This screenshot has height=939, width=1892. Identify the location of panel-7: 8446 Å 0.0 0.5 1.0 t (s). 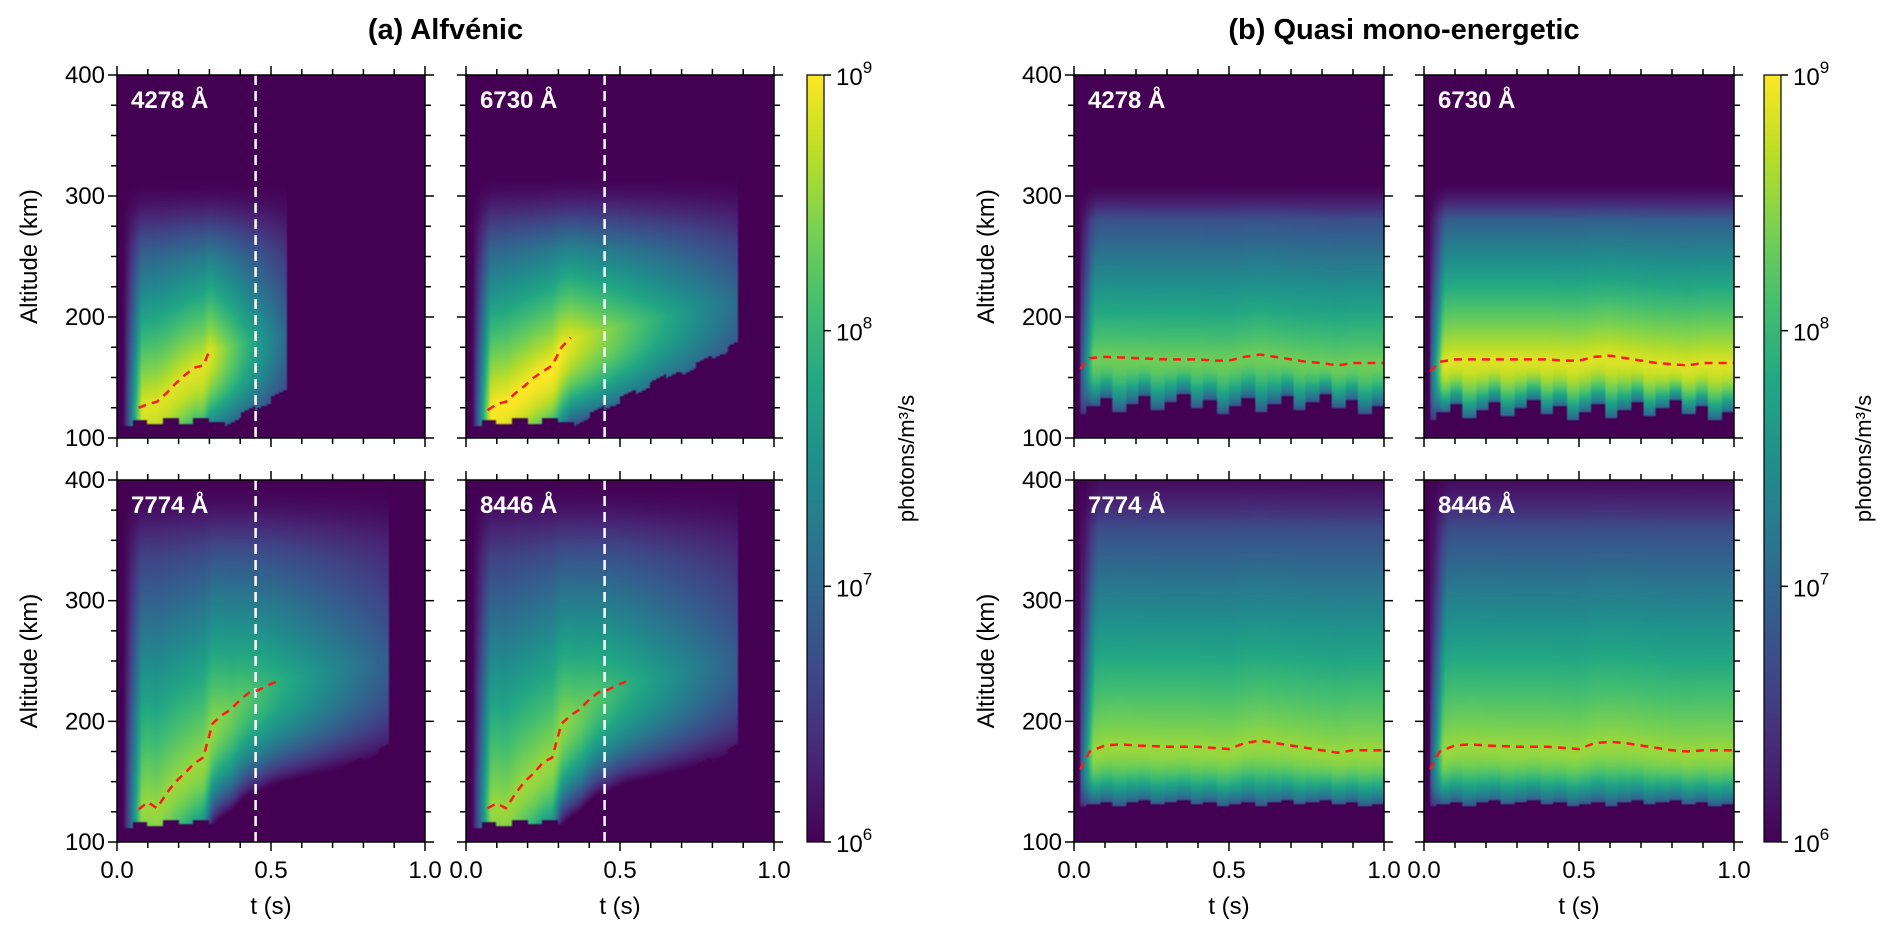
(1579, 695).